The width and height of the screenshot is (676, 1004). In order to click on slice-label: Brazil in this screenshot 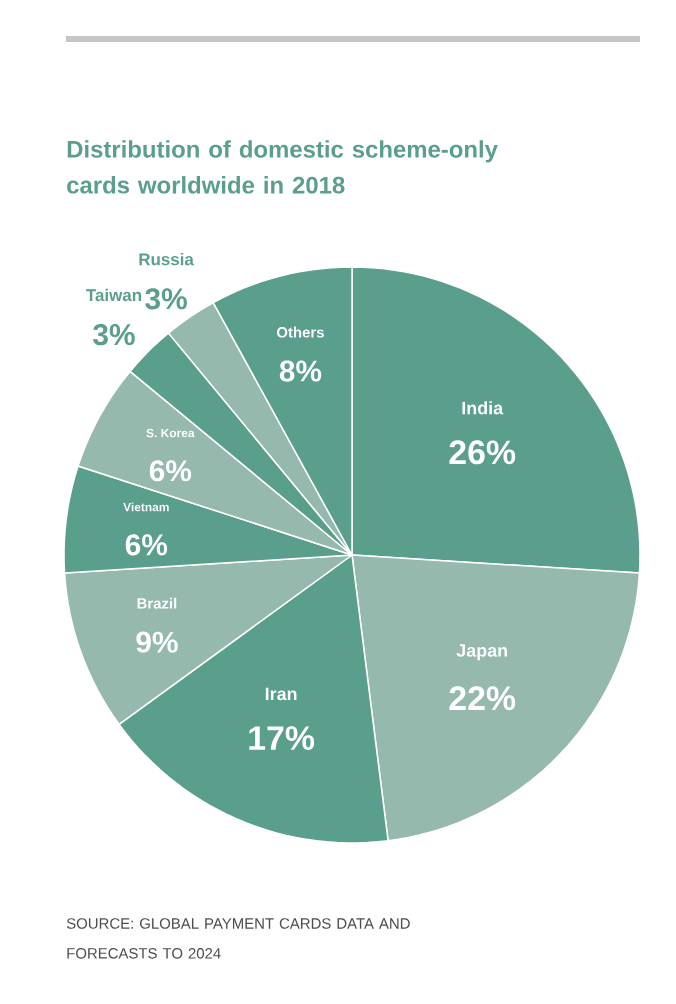, I will do `click(157, 603)`.